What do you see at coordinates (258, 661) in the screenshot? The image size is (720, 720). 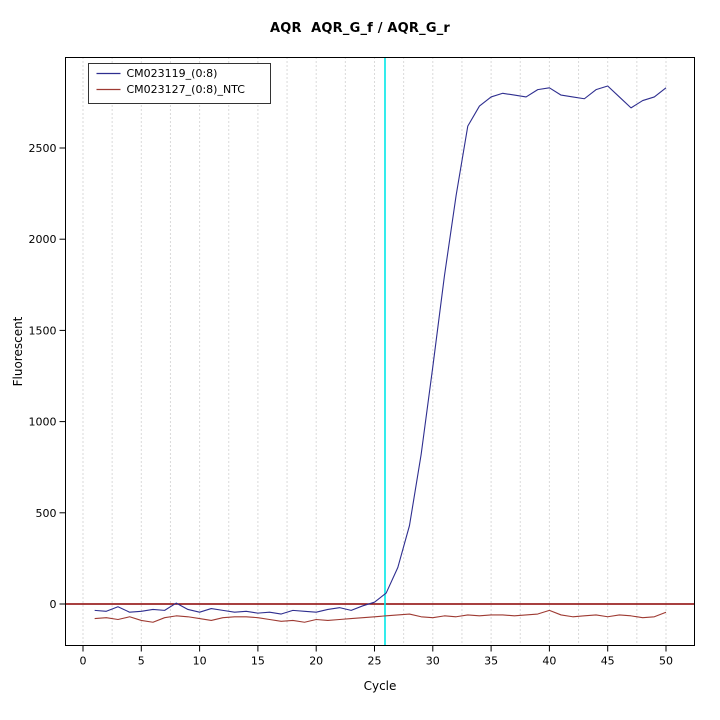 I see `x-tick-label: 15` at bounding box center [258, 661].